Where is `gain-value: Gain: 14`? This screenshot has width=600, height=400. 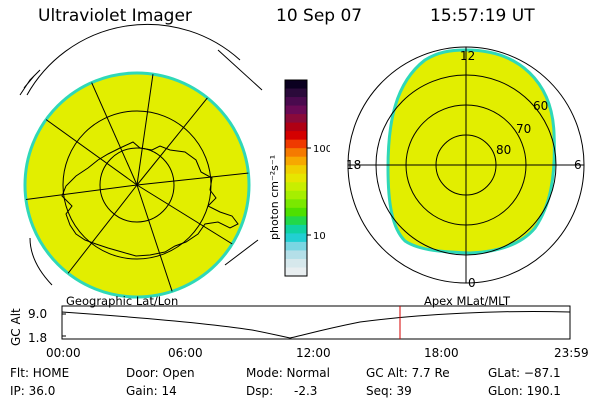
gain-value: Gain: 14 is located at coordinates (151, 391).